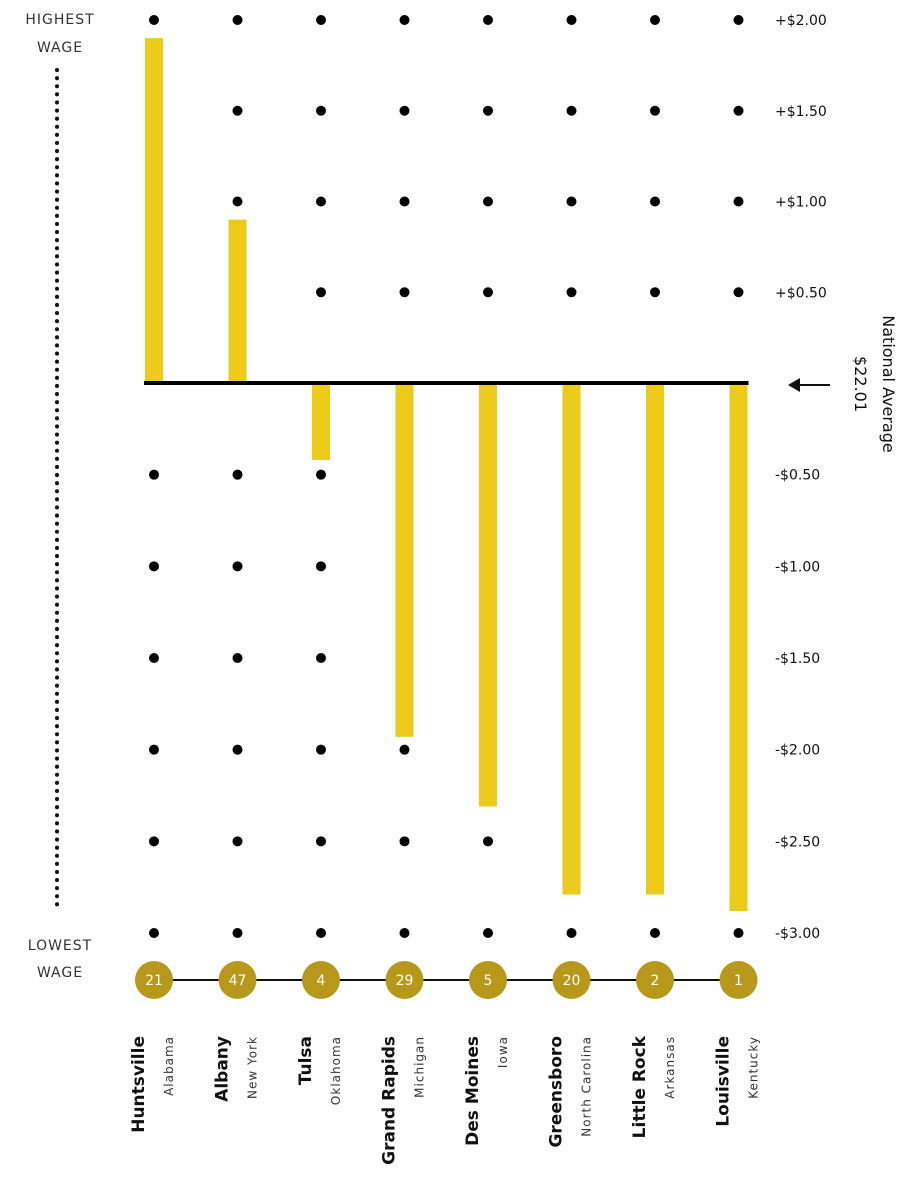  What do you see at coordinates (843, 384) in the screenshot?
I see `national-average-label: National Average $22.01` at bounding box center [843, 384].